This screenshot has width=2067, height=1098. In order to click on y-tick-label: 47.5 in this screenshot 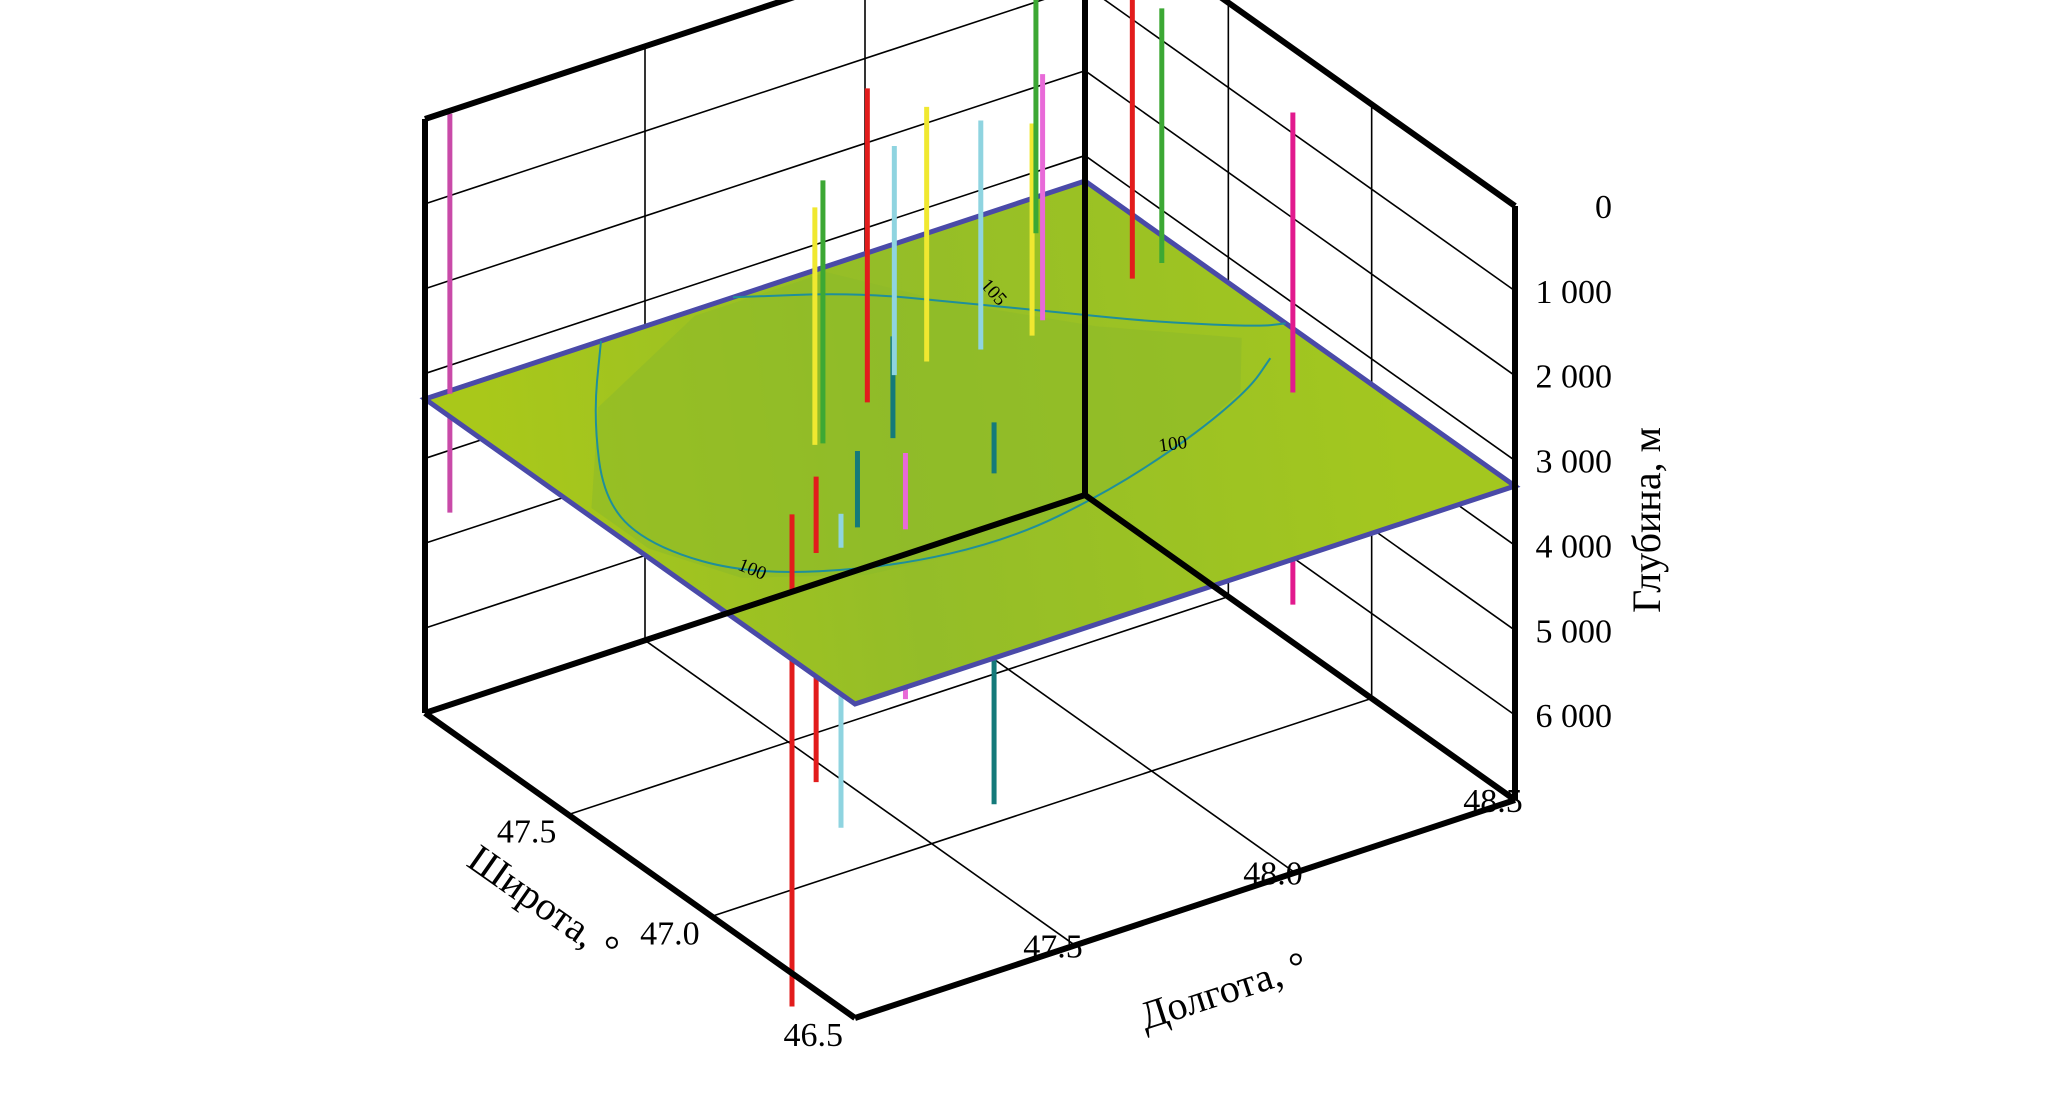, I will do `click(527, 832)`.